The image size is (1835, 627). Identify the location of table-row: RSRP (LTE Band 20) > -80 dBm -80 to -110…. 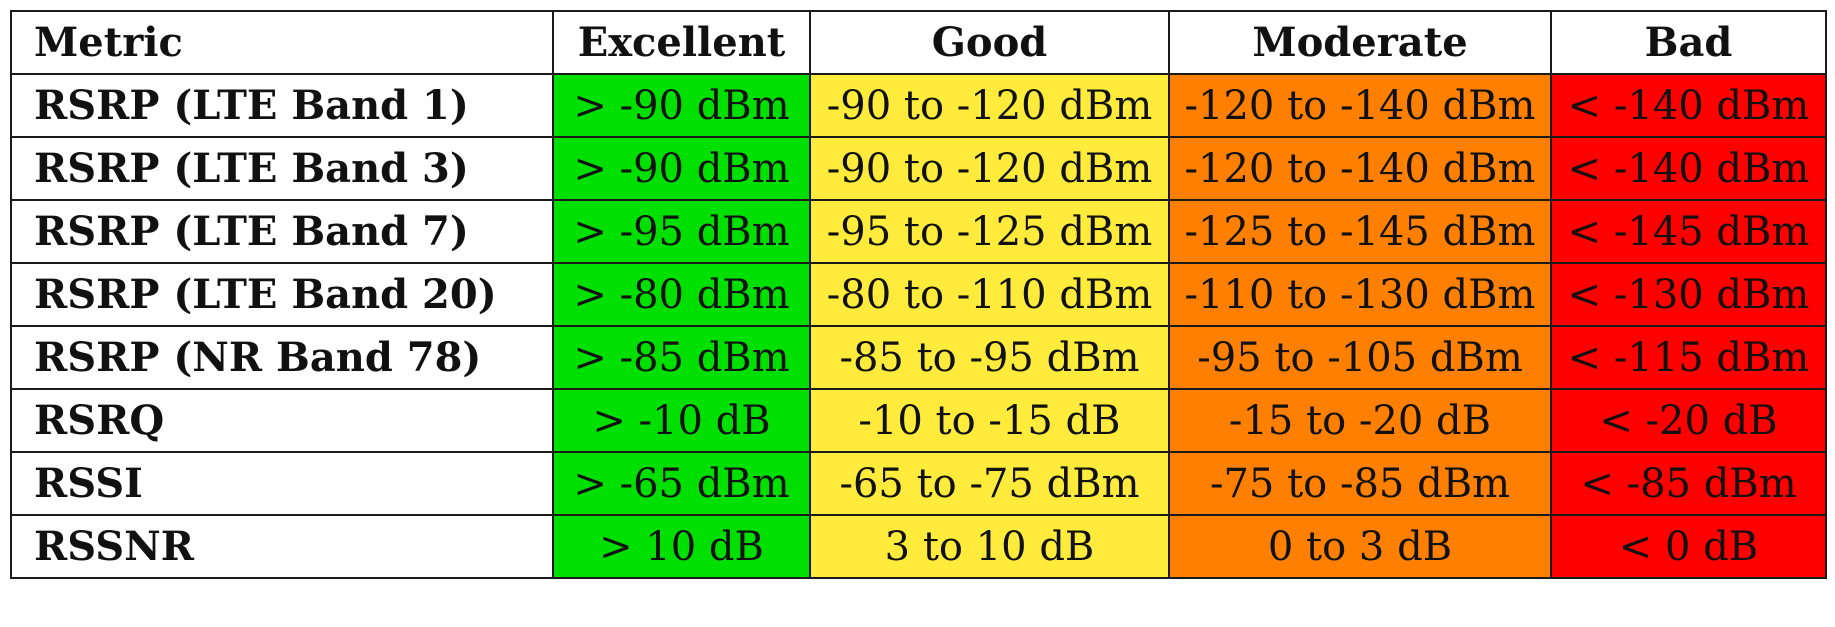
(918, 294).